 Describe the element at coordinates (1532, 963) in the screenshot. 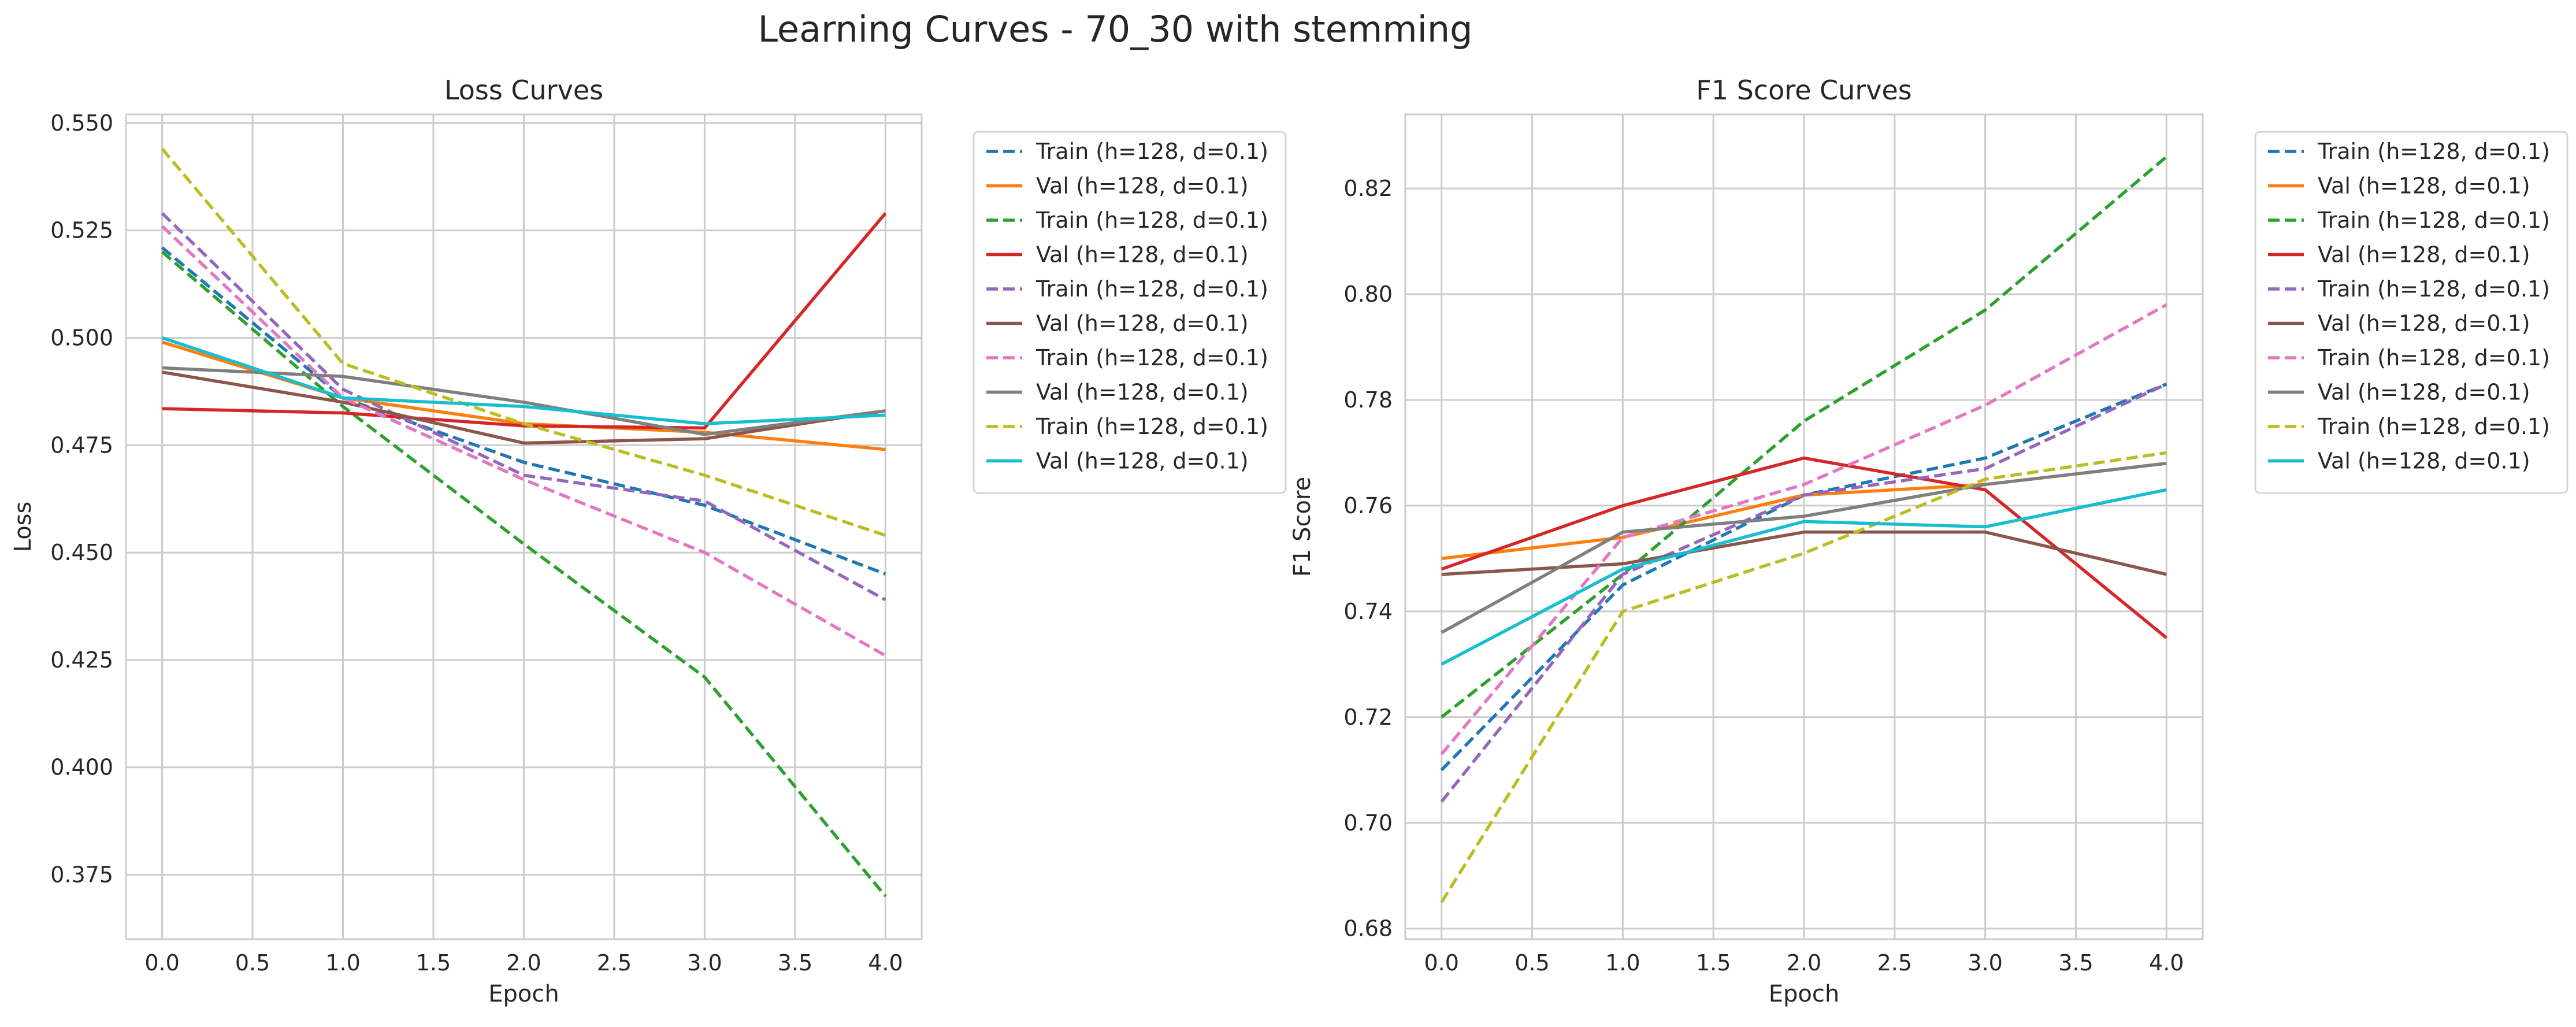

I see `f1-x-tick-label: 0.5` at that location.